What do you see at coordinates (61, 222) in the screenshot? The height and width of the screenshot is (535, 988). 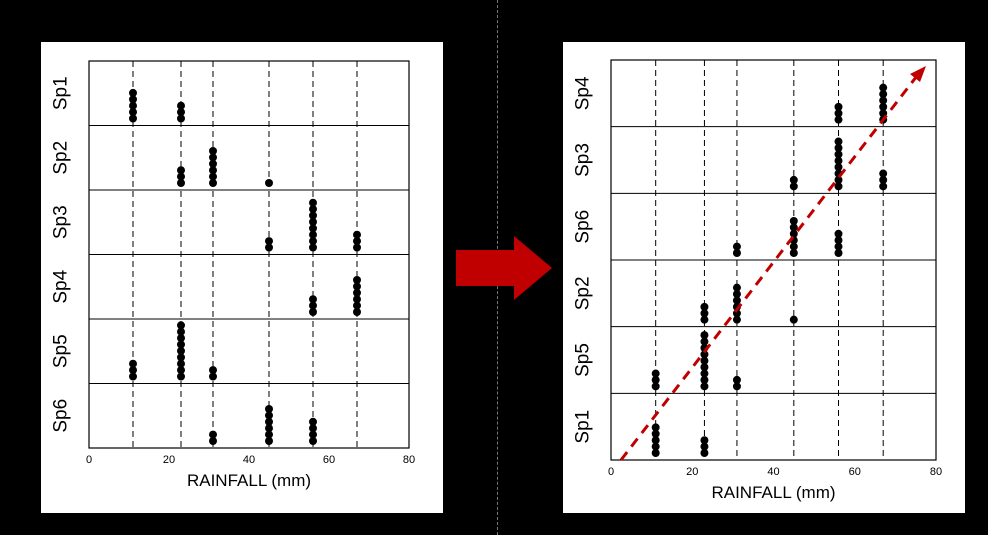 I see `row-label-sp3: Sp3` at bounding box center [61, 222].